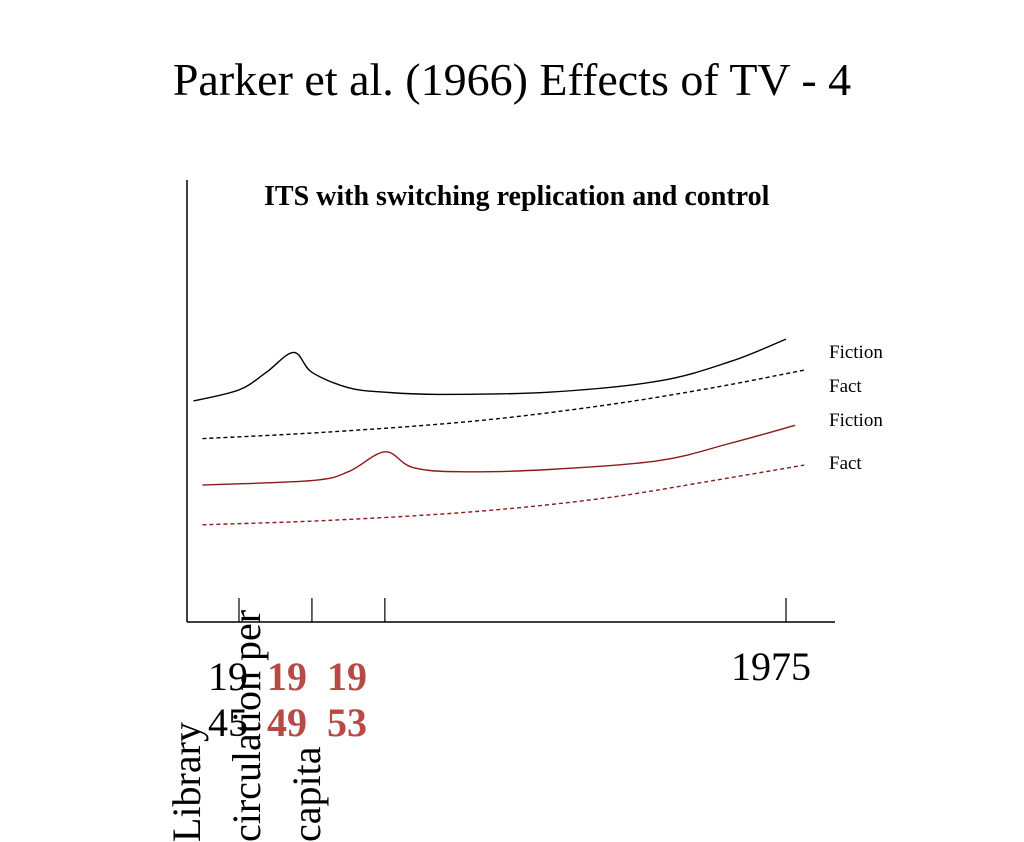  Describe the element at coordinates (490, 370) in the screenshot. I see `series-line-fiction-black` at that location.